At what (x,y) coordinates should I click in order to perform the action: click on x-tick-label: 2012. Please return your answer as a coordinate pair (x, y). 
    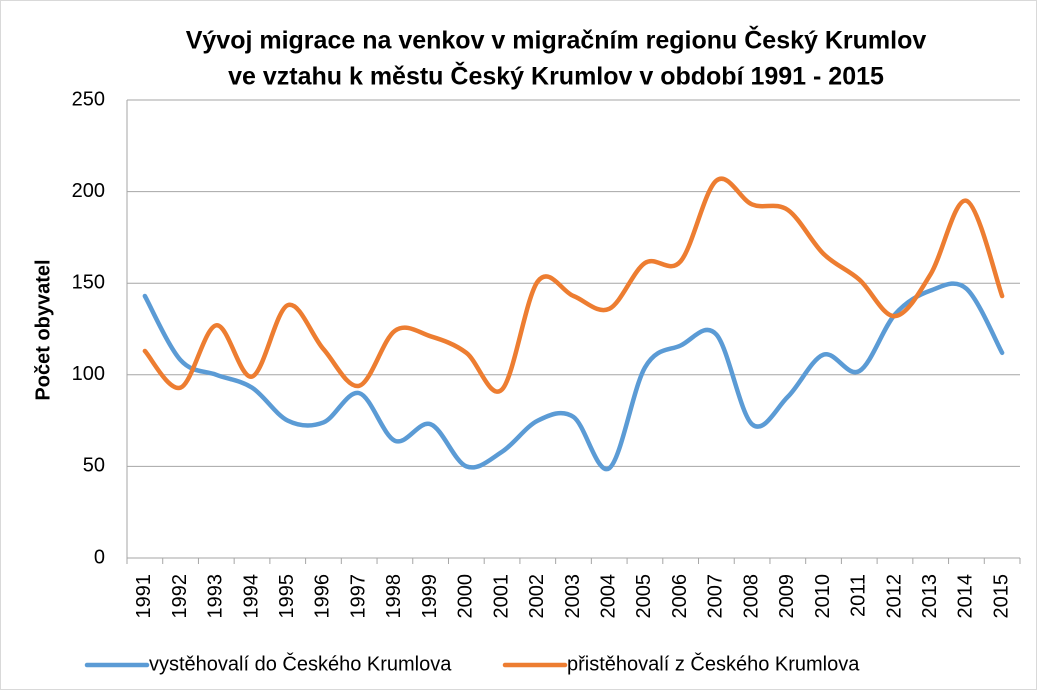
    Looking at the image, I should click on (894, 596).